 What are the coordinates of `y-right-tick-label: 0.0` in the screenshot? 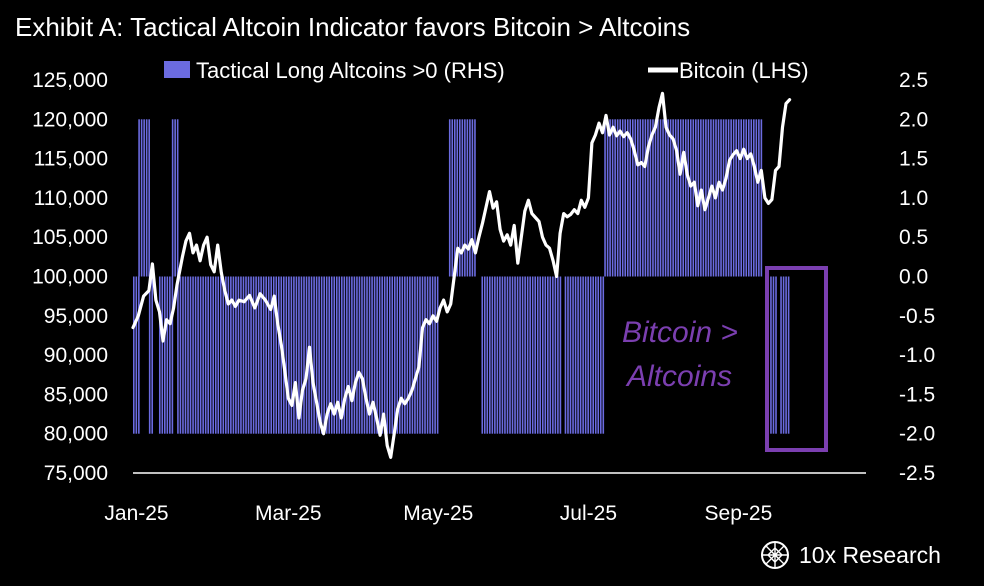 It's located at (913, 277).